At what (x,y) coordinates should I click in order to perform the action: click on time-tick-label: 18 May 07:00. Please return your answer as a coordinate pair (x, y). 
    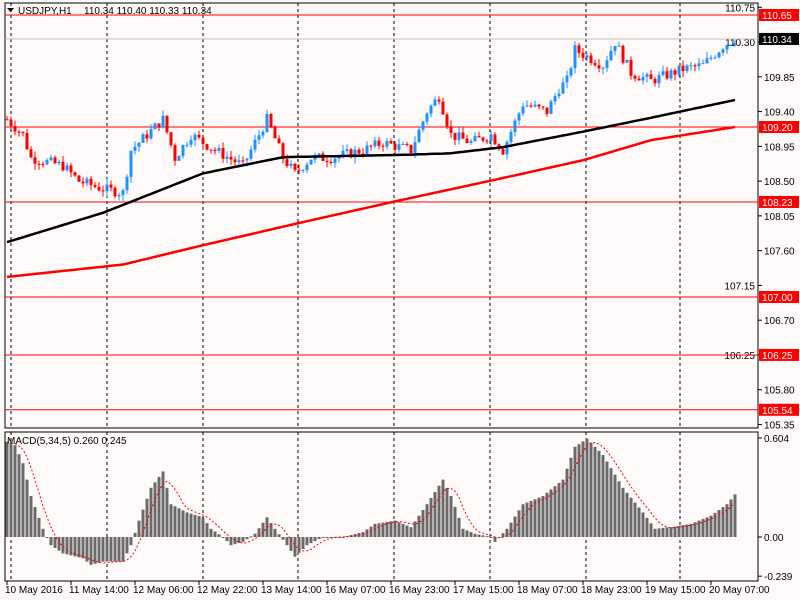
    Looking at the image, I should click on (547, 590).